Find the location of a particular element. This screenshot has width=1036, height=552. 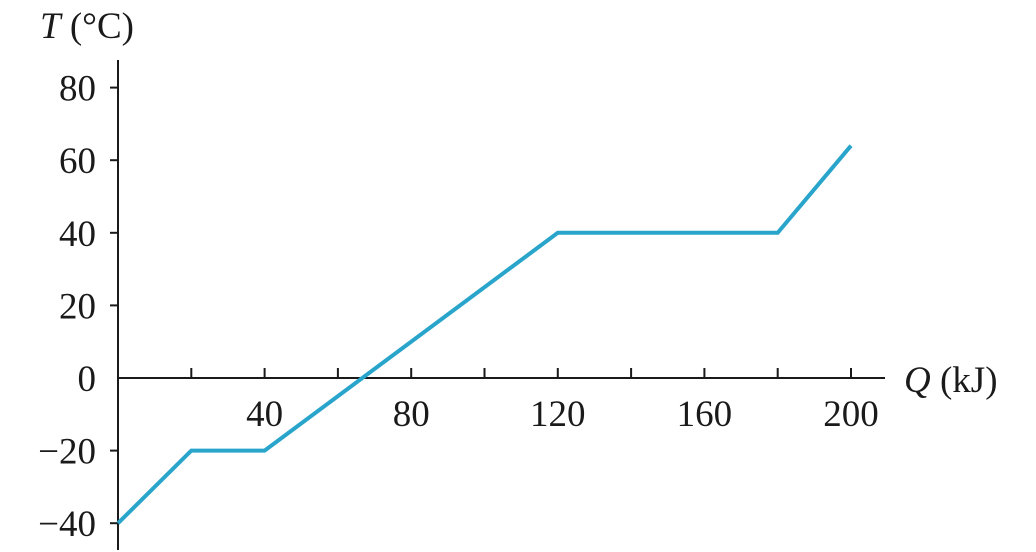

x-axis-unit: (kJ) is located at coordinates (964, 380).